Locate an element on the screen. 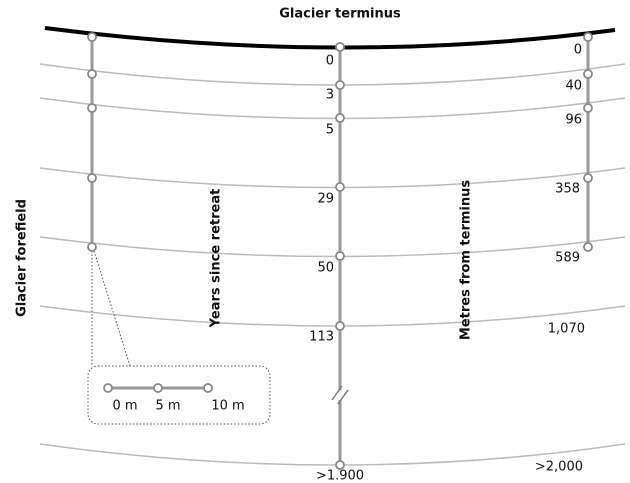  scale-label: 10 m is located at coordinates (227, 406).